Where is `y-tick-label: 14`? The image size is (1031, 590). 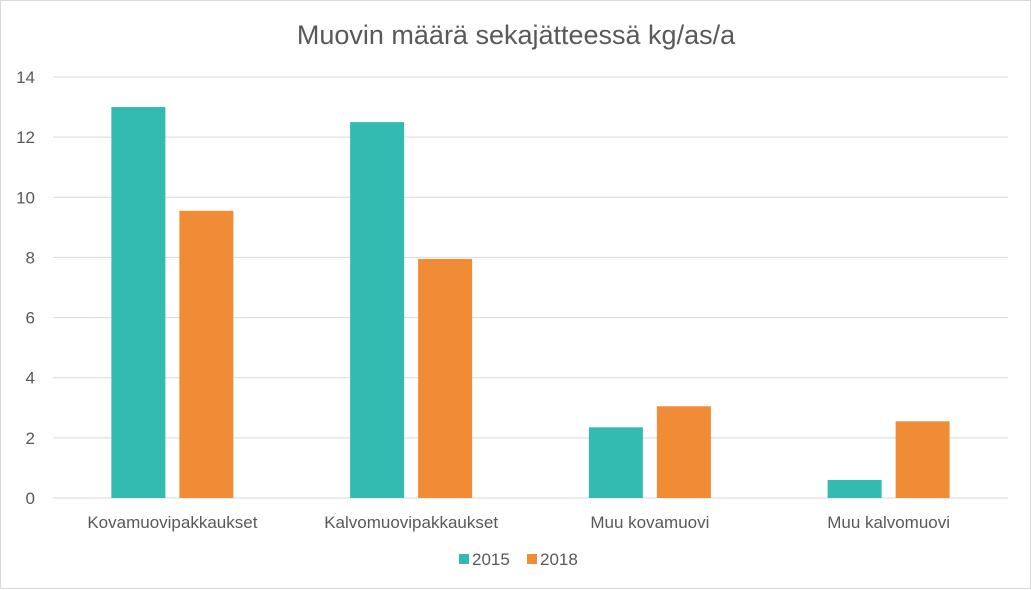 y-tick-label: 14 is located at coordinates (25, 77).